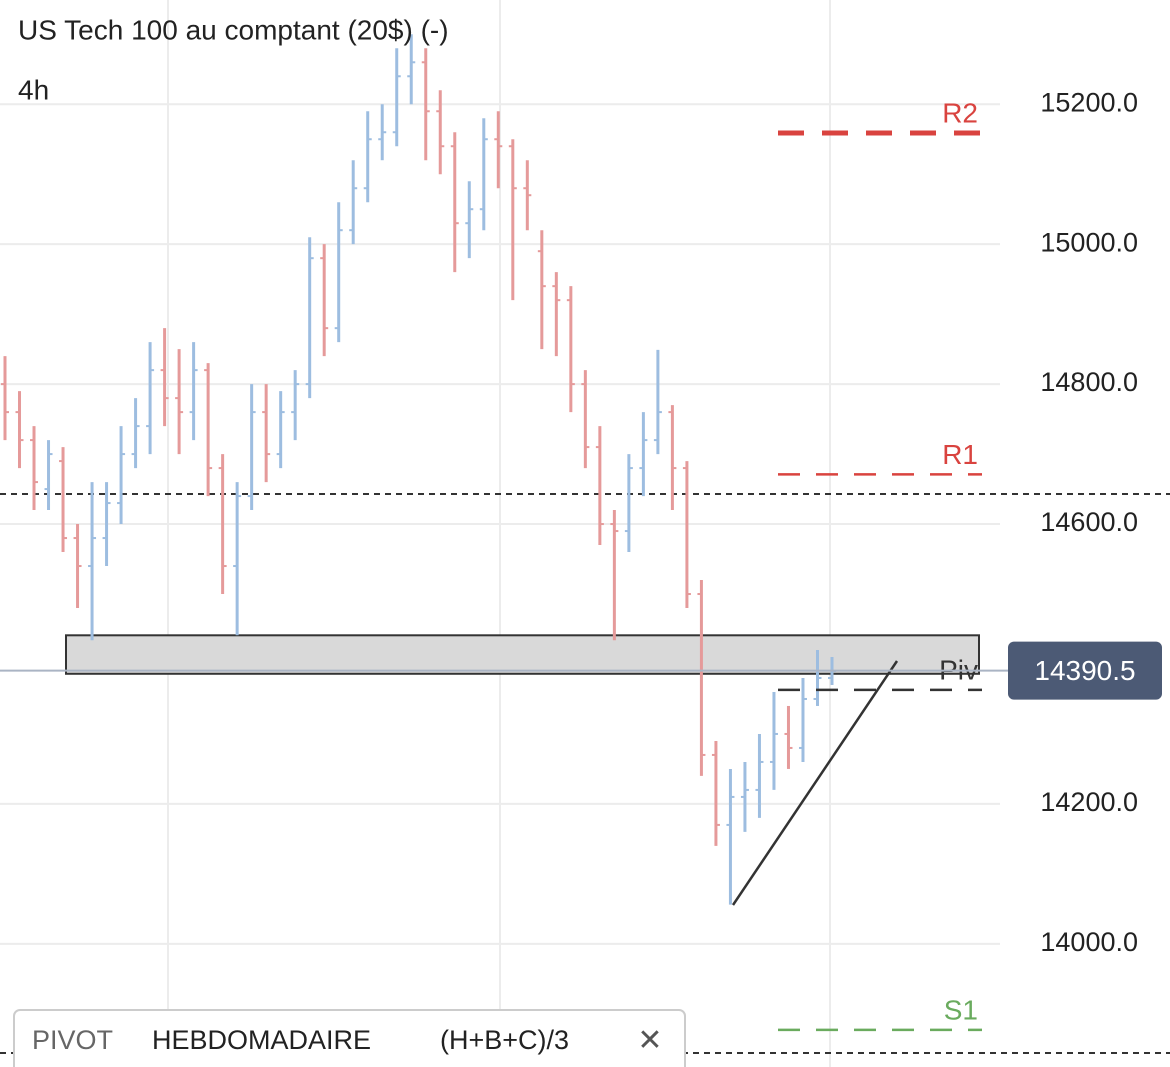  I want to click on chart-title: US Tech 100 au comptant (20$) (-), so click(233, 29).